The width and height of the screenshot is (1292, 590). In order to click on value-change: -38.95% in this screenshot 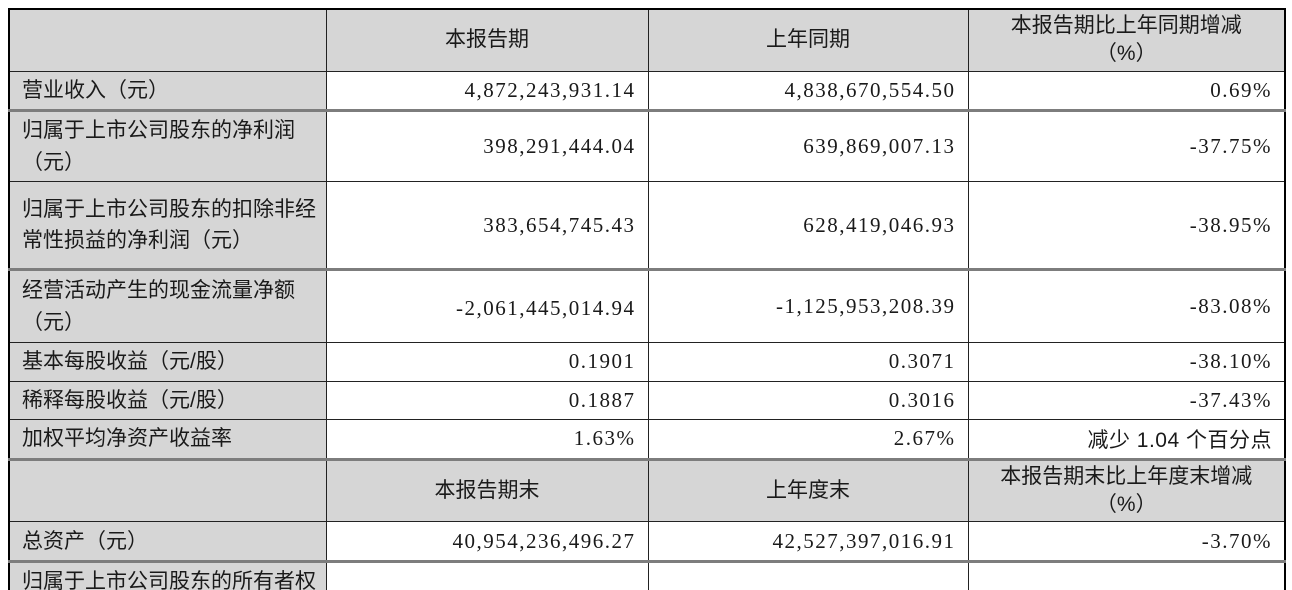, I will do `click(1126, 226)`.